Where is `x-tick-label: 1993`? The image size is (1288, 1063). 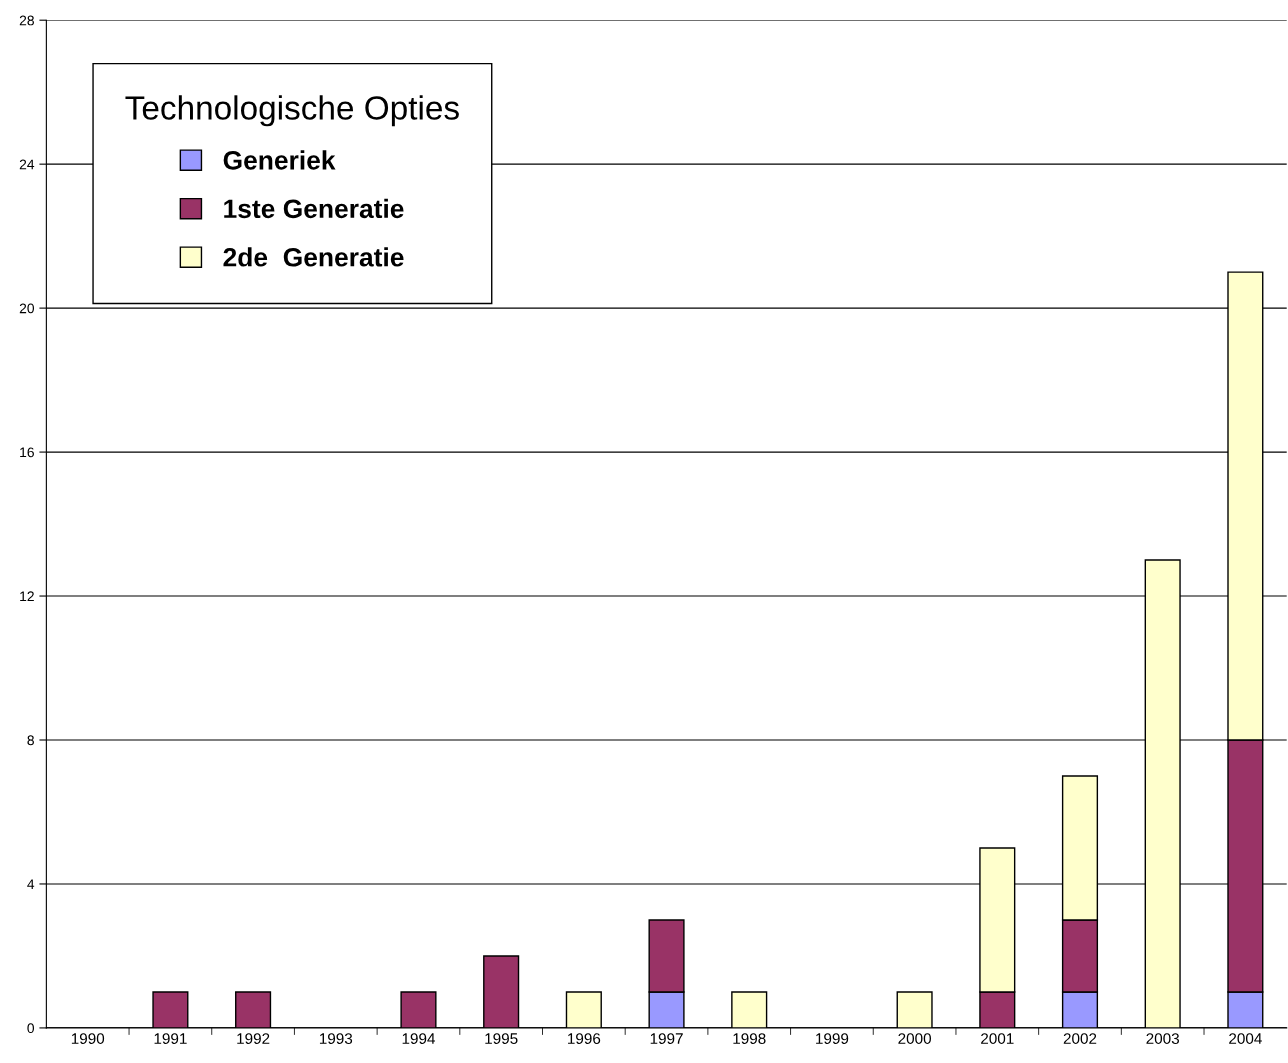 x-tick-label: 1993 is located at coordinates (336, 1038).